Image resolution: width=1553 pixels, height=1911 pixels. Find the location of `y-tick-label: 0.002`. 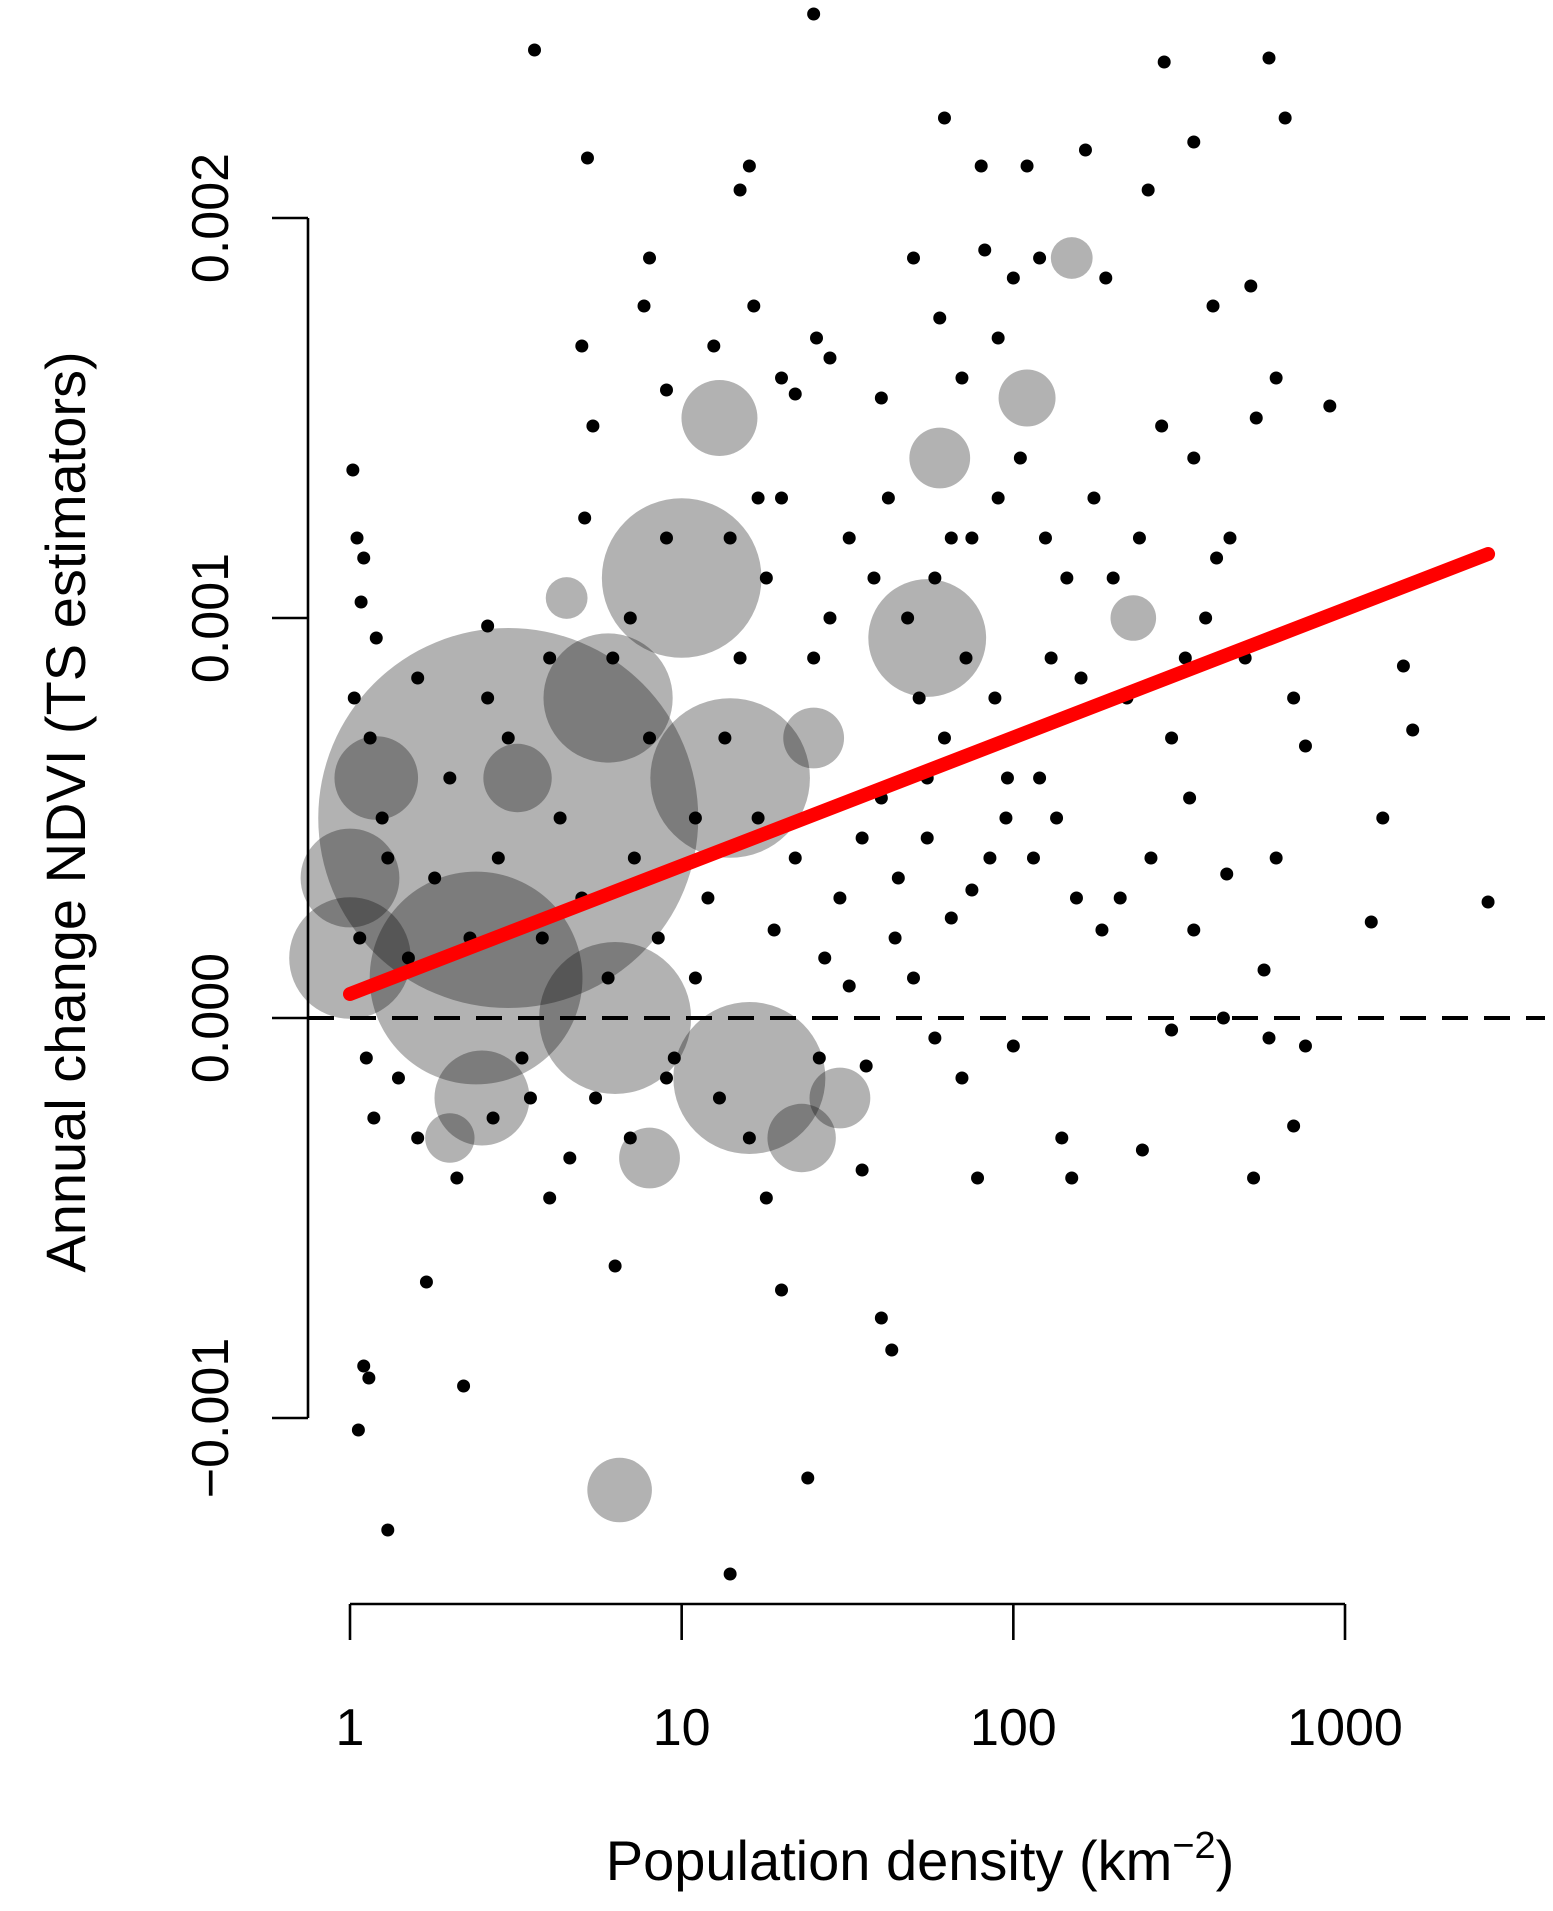

y-tick-label: 0.002 is located at coordinates (211, 218).